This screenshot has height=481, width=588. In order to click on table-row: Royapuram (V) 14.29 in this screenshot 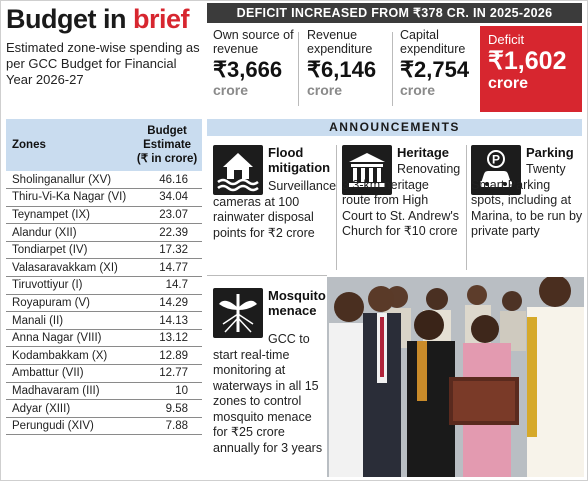, I will do `click(104, 303)`.